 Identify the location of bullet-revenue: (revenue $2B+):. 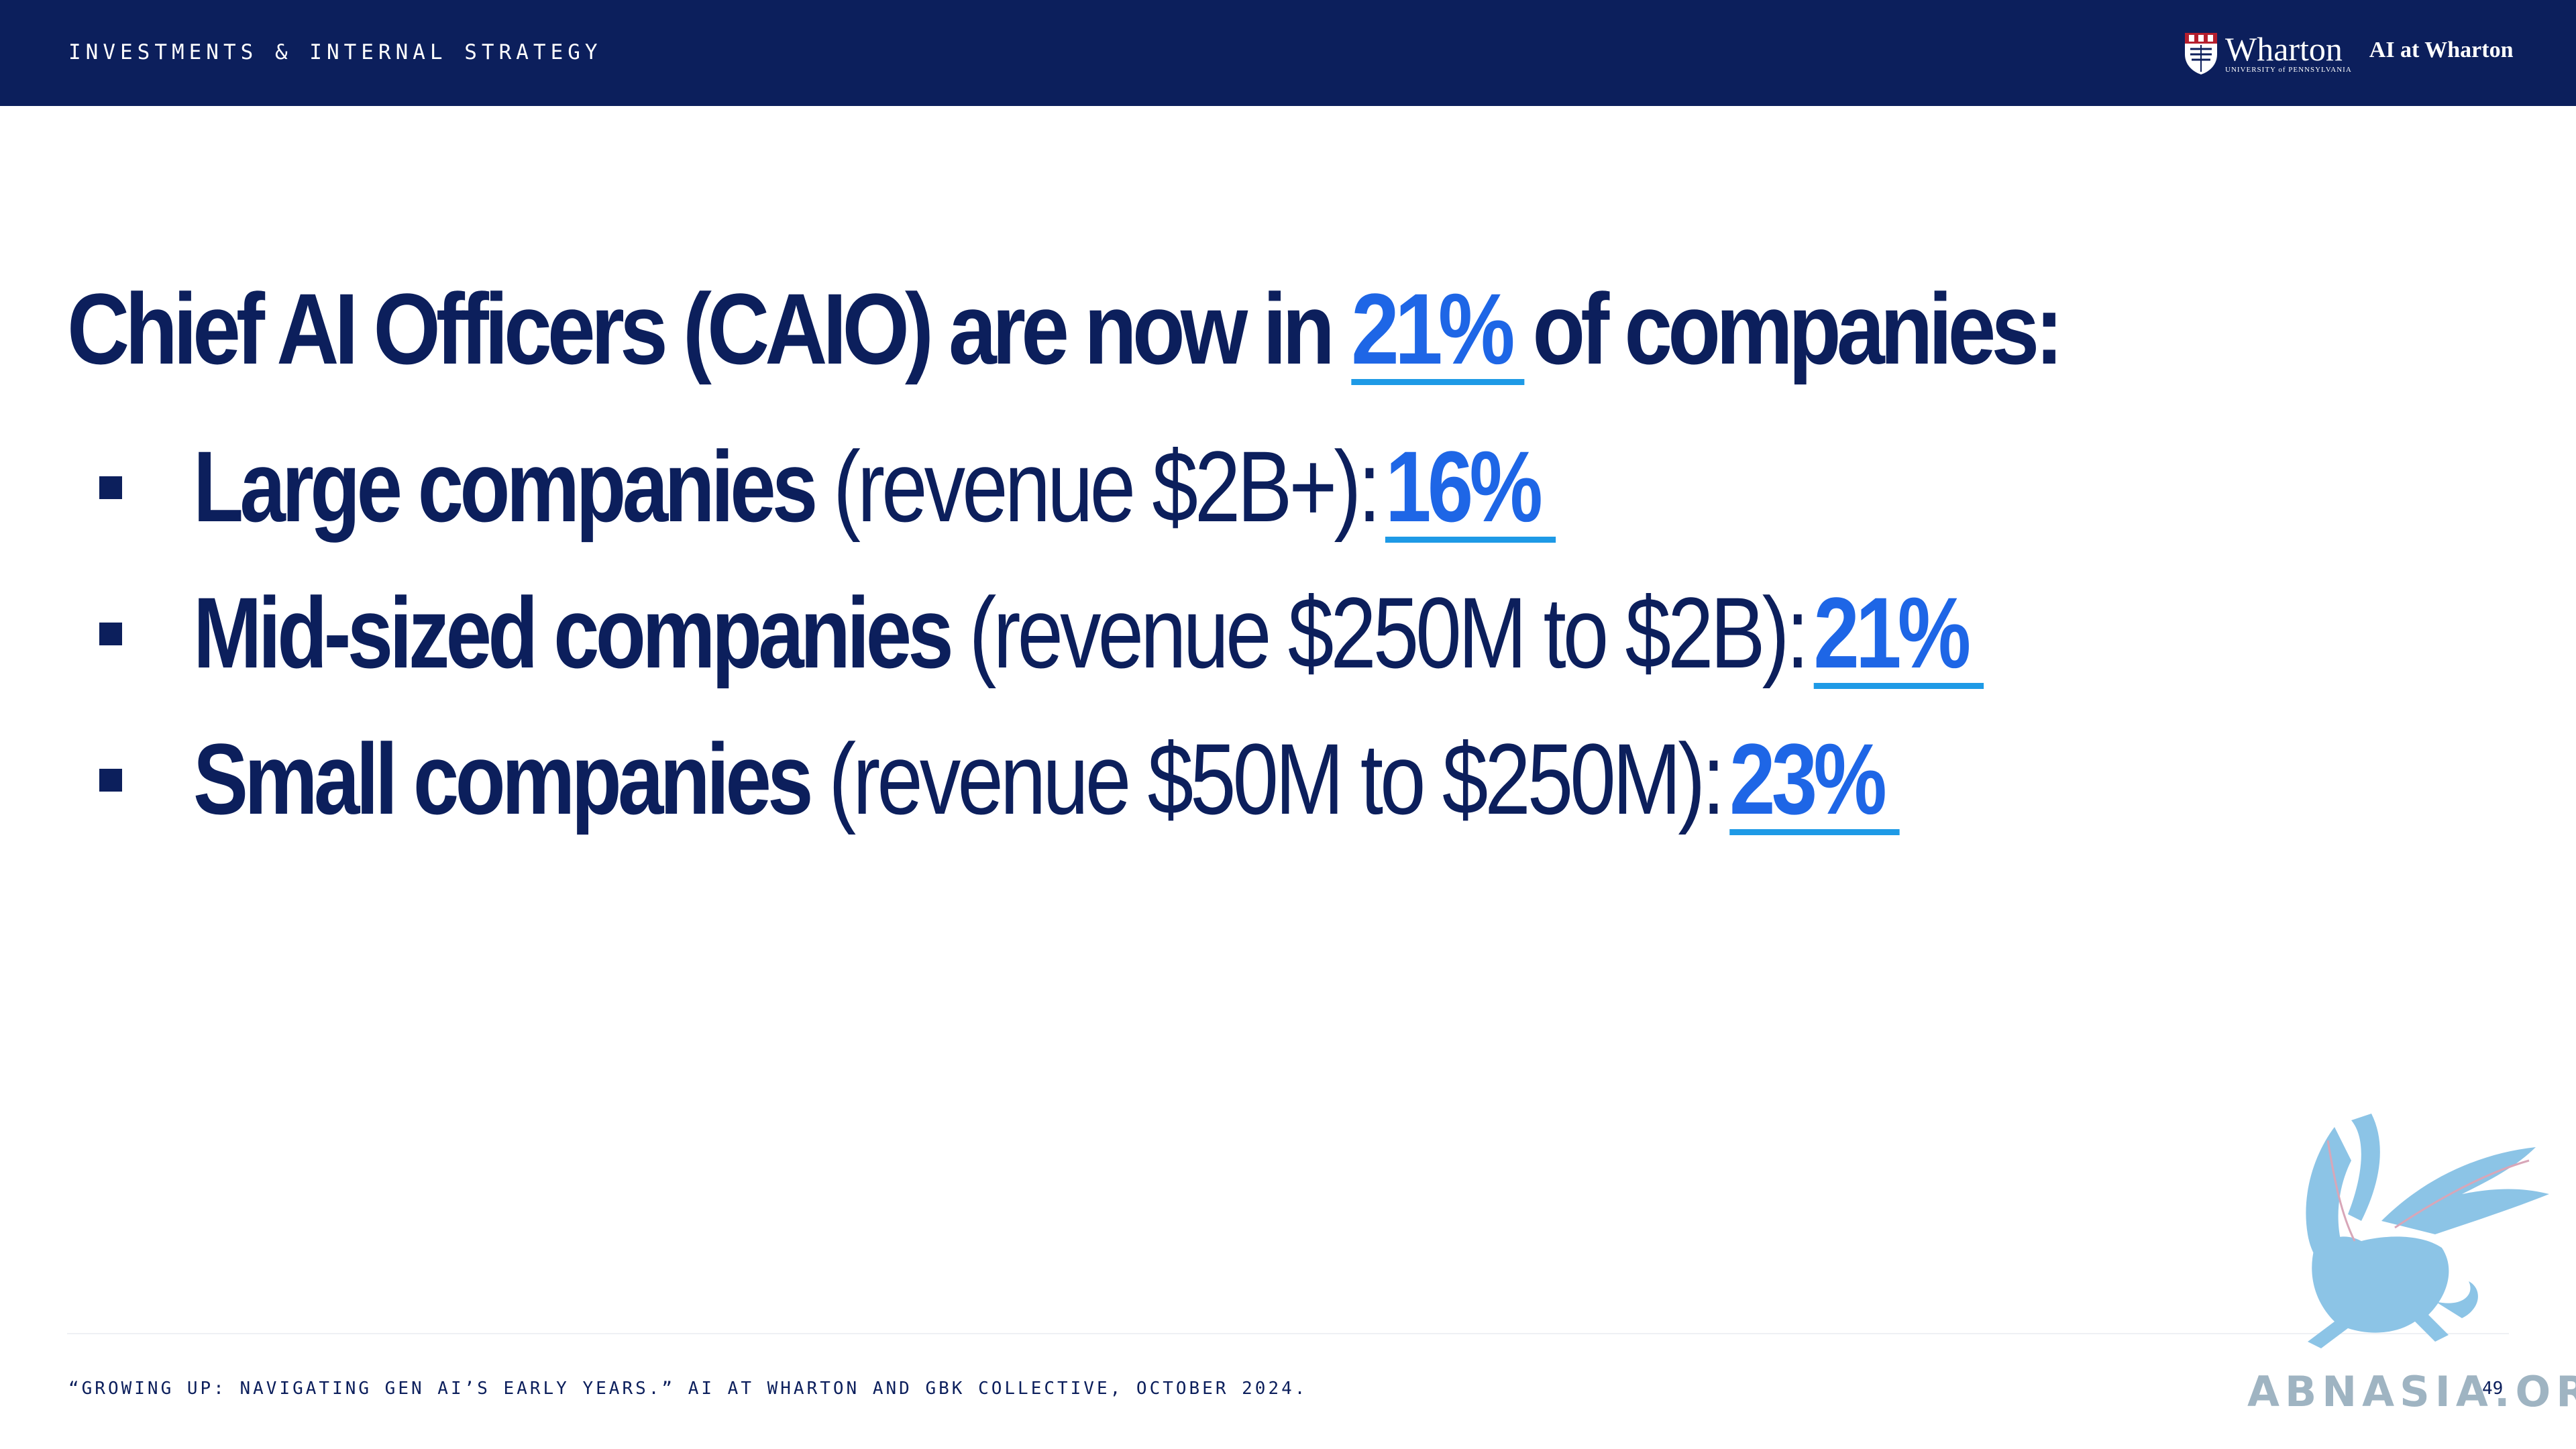
(1107, 486).